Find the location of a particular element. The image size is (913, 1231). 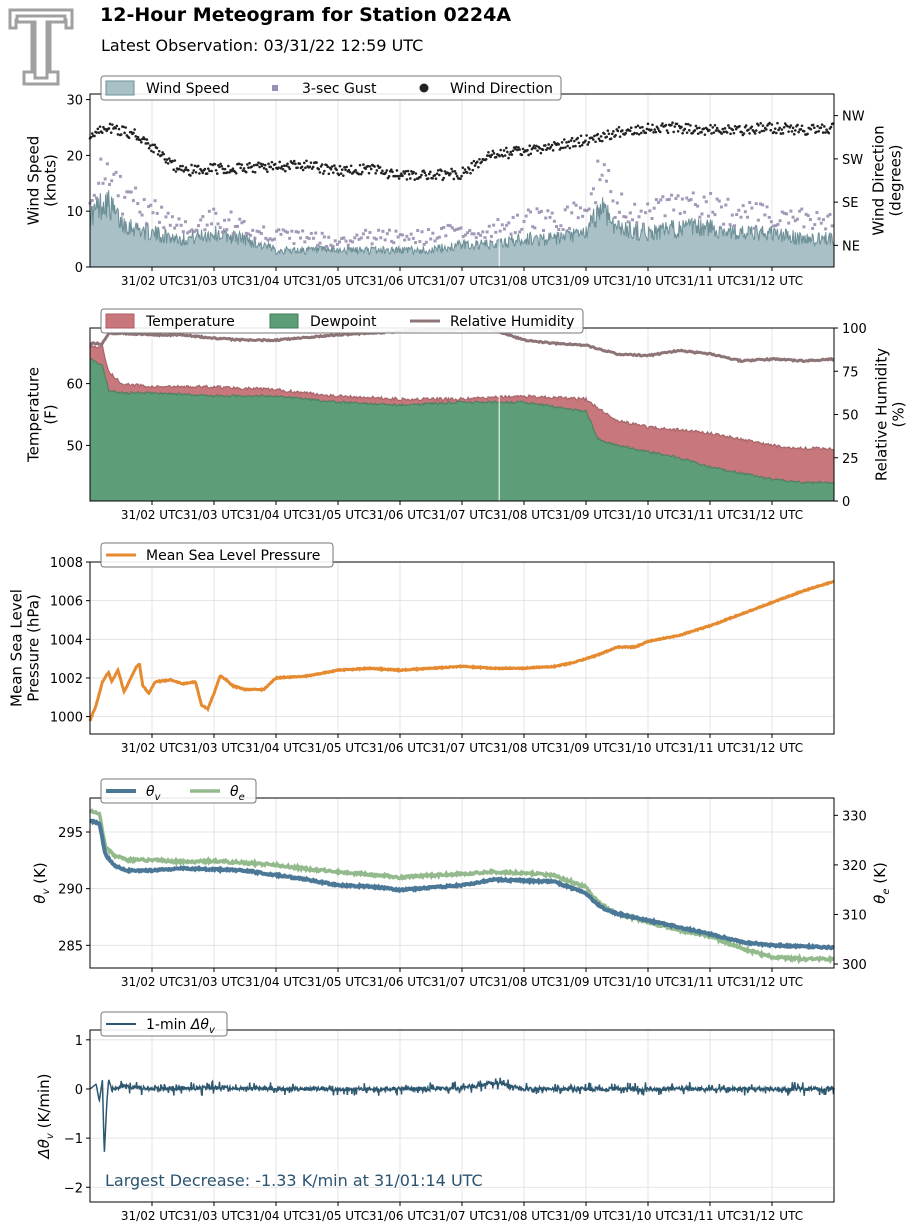

y-right-tick-label: 50 is located at coordinates (850, 416).